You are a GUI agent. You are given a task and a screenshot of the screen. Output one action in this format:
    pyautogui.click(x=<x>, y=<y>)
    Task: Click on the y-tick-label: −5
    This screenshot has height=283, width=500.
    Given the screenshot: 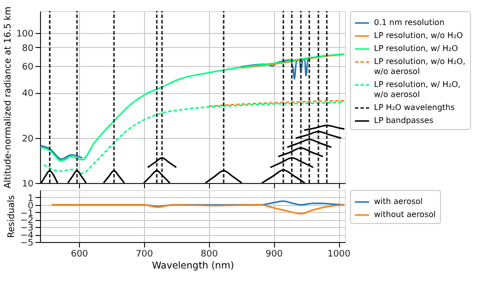 What is the action you would take?
    pyautogui.click(x=27, y=243)
    